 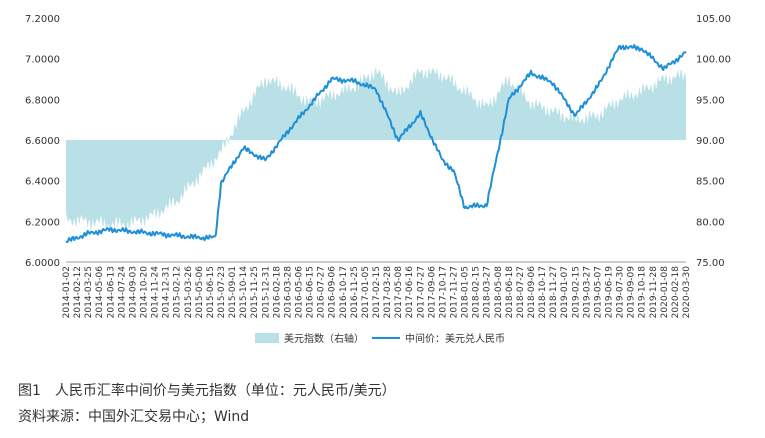 I want to click on x-axis-tick-label: 2019-10-18, so click(x=643, y=292).